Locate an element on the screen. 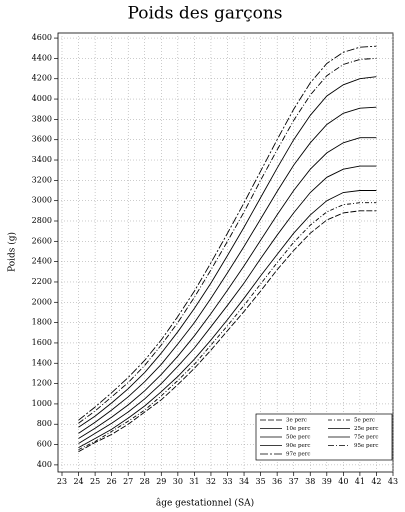 Image resolution: width=405 pixels, height=512 pixels. y-tick-label: 1000 is located at coordinates (42, 403).